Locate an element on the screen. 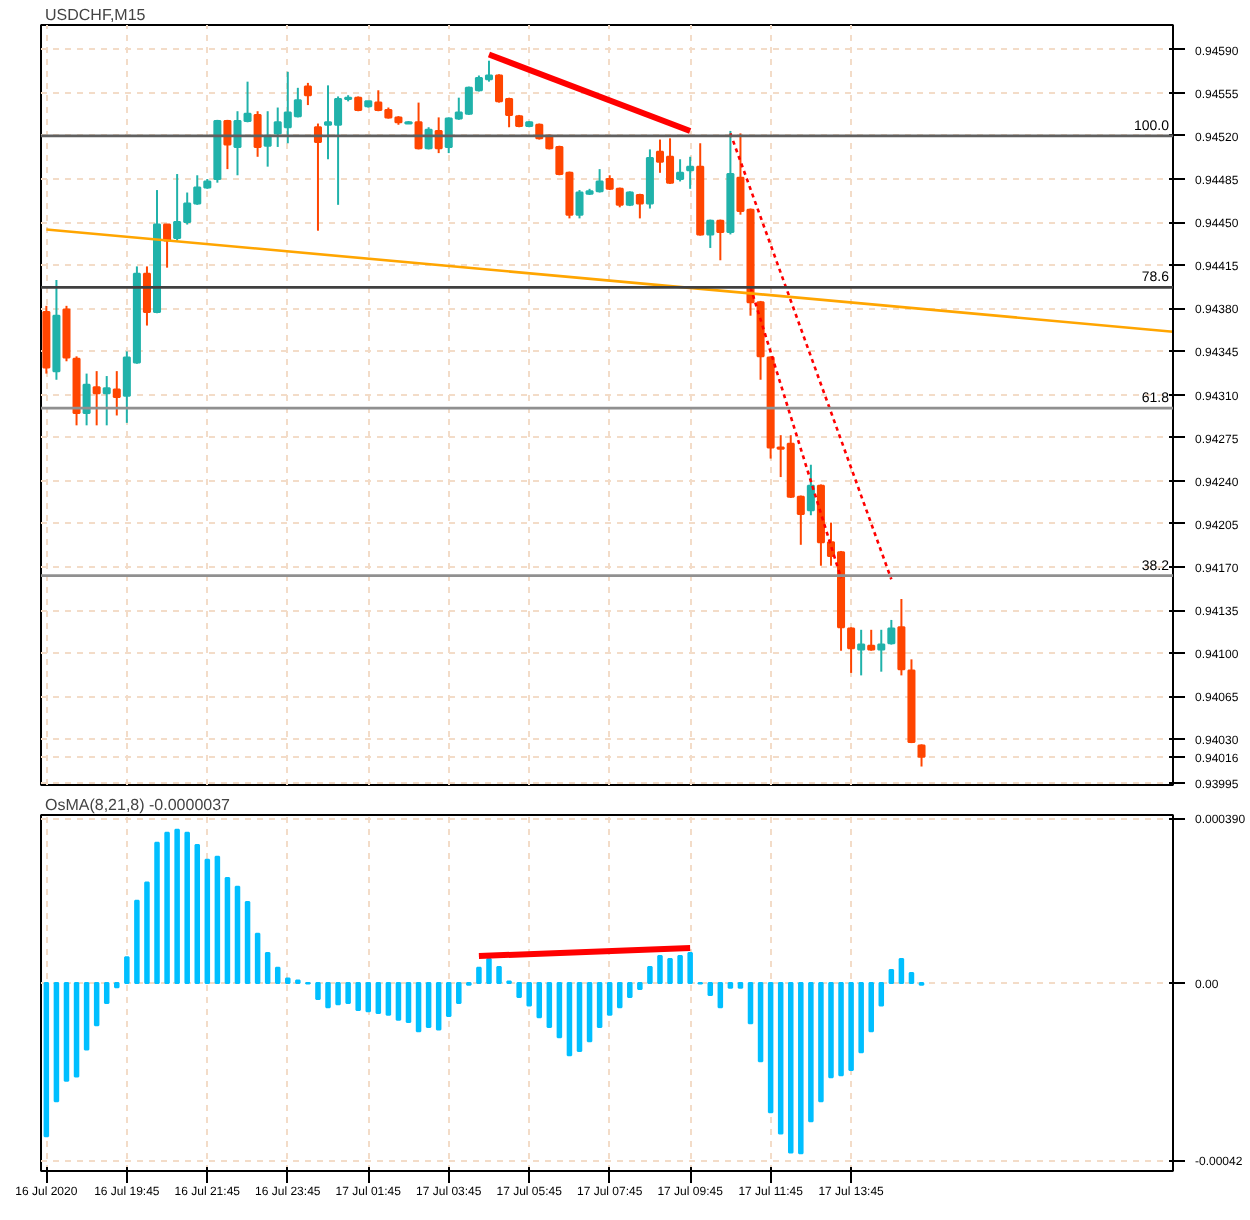  chart-title: USDCHF,M15 is located at coordinates (96, 15).